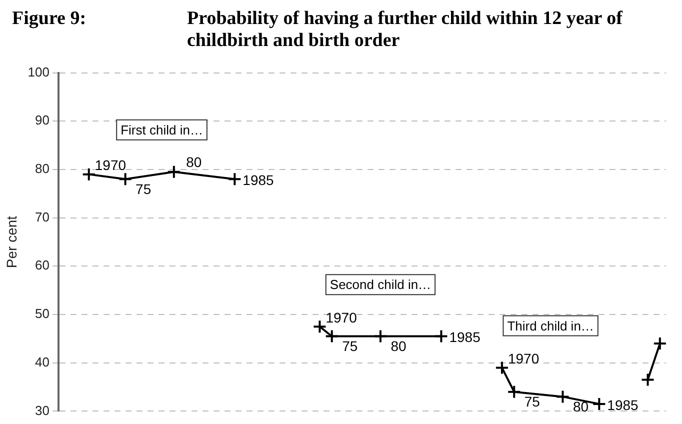 This screenshot has width=682, height=424. Describe the element at coordinates (42, 216) in the screenshot. I see `y-tick-label: 70` at that location.